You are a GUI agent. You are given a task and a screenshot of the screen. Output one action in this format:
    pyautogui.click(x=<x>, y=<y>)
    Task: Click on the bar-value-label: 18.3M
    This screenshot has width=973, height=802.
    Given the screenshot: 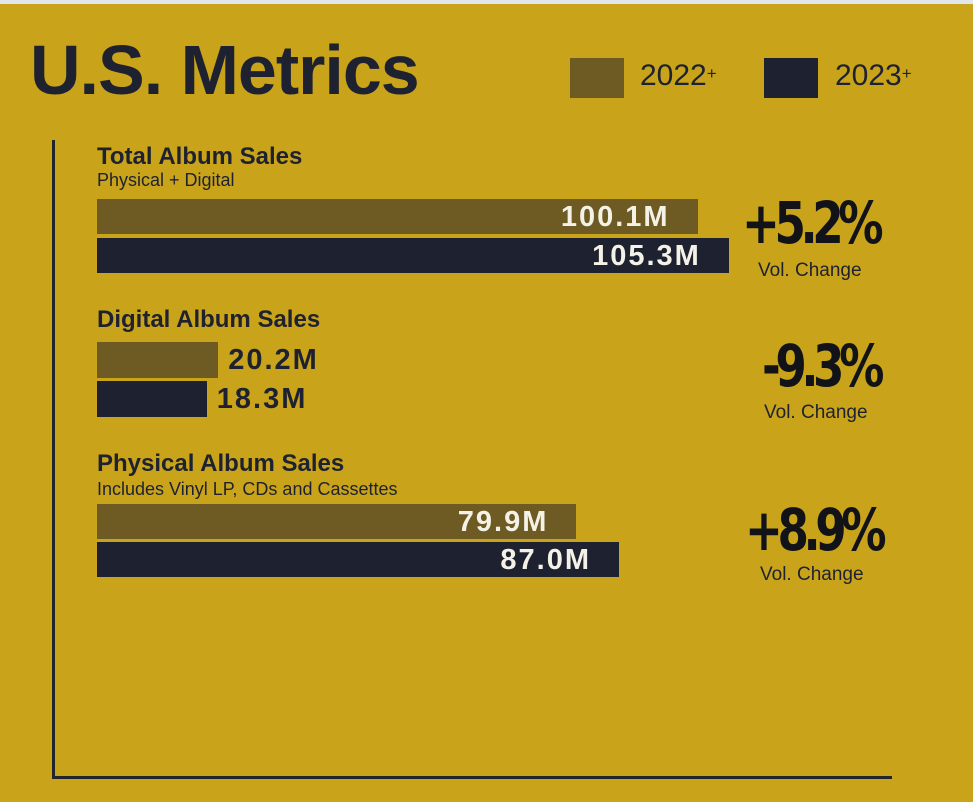 What is the action you would take?
    pyautogui.click(x=262, y=399)
    